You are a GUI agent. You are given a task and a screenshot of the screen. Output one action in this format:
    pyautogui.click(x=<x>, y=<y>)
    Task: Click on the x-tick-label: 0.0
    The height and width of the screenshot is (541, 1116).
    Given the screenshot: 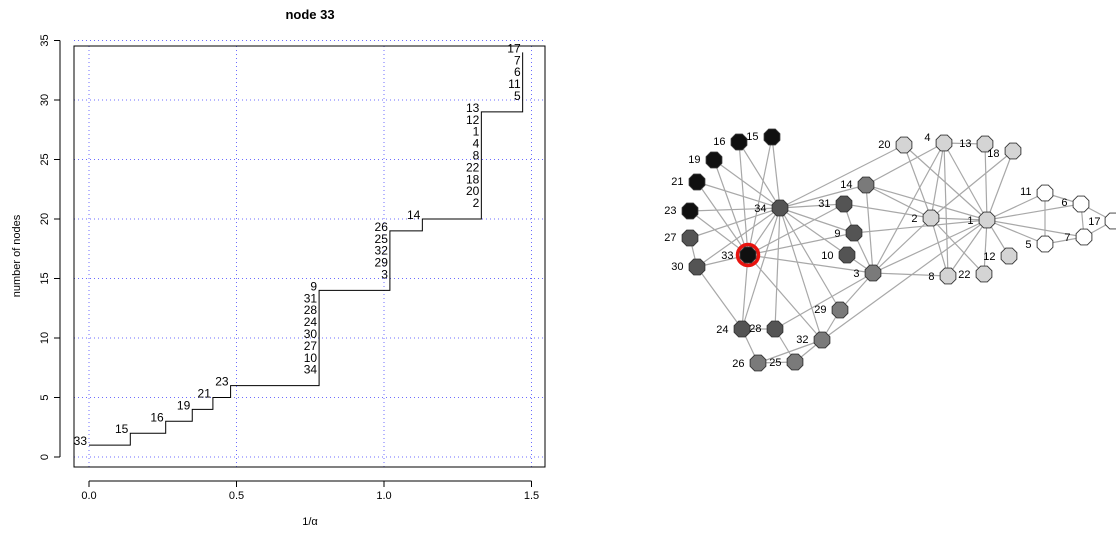 What is the action you would take?
    pyautogui.click(x=88, y=496)
    